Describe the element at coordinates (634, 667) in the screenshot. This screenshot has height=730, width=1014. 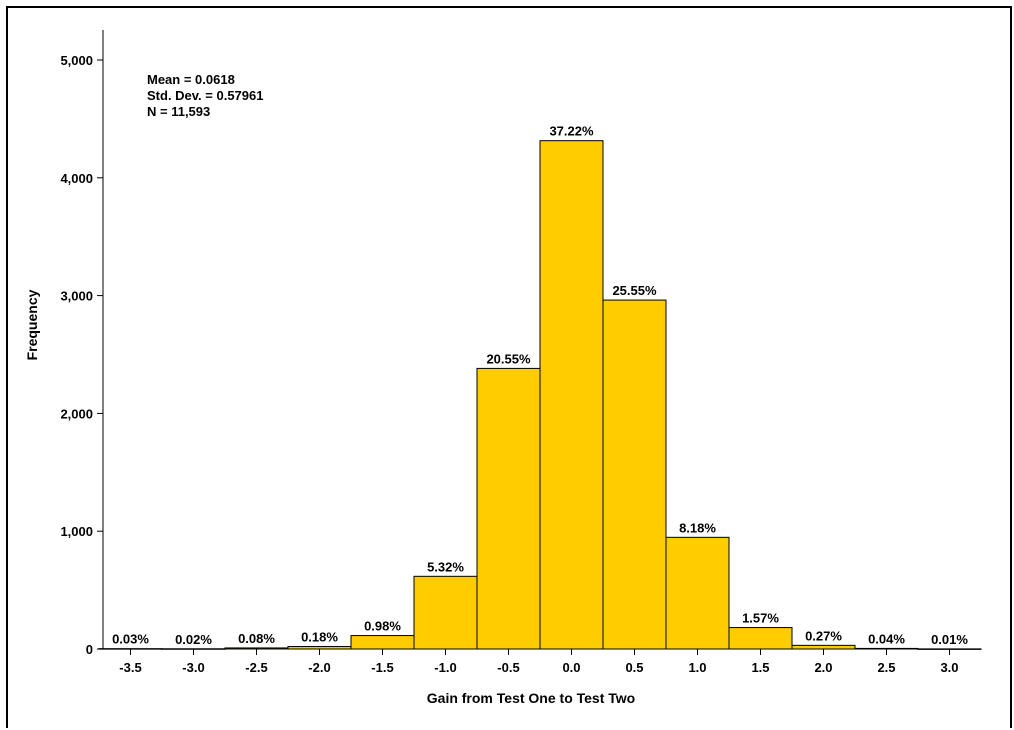
I see `x-tick-label: 0.5` at that location.